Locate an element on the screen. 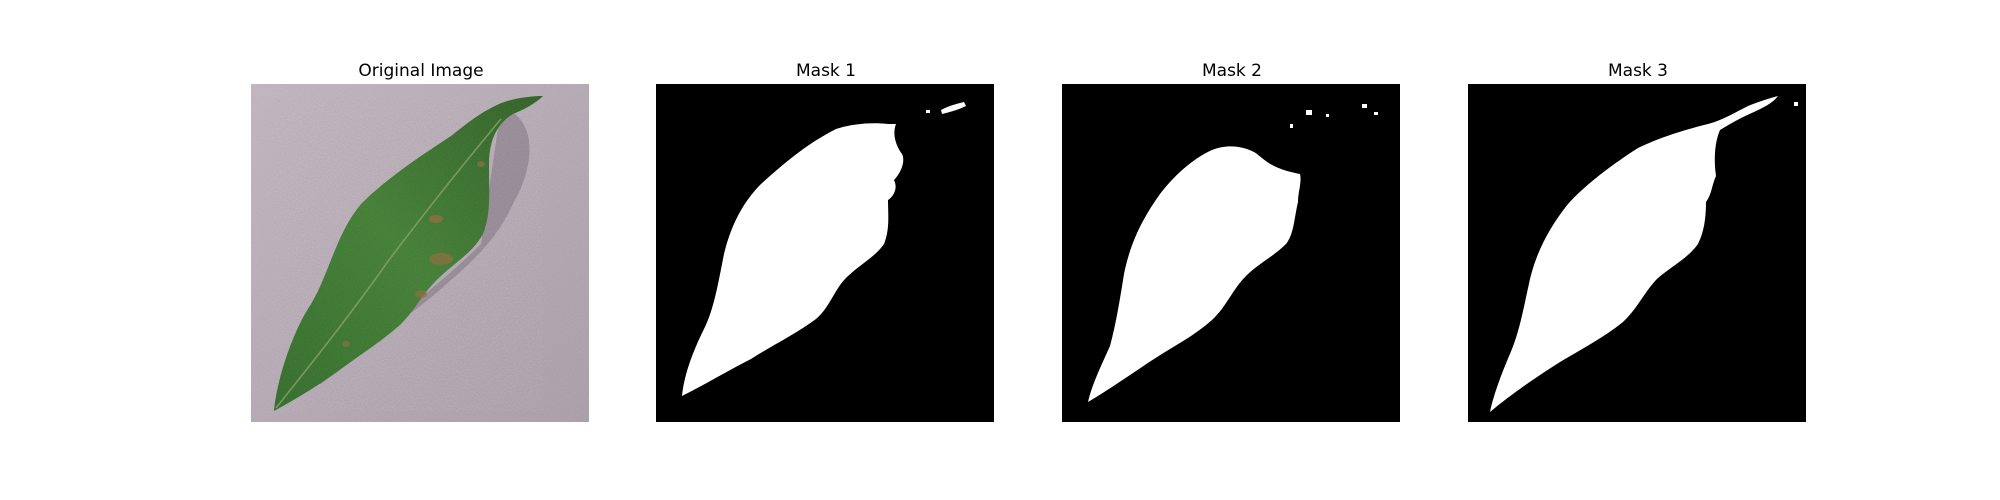  panel-original-image: Original Image is located at coordinates (421, 240).